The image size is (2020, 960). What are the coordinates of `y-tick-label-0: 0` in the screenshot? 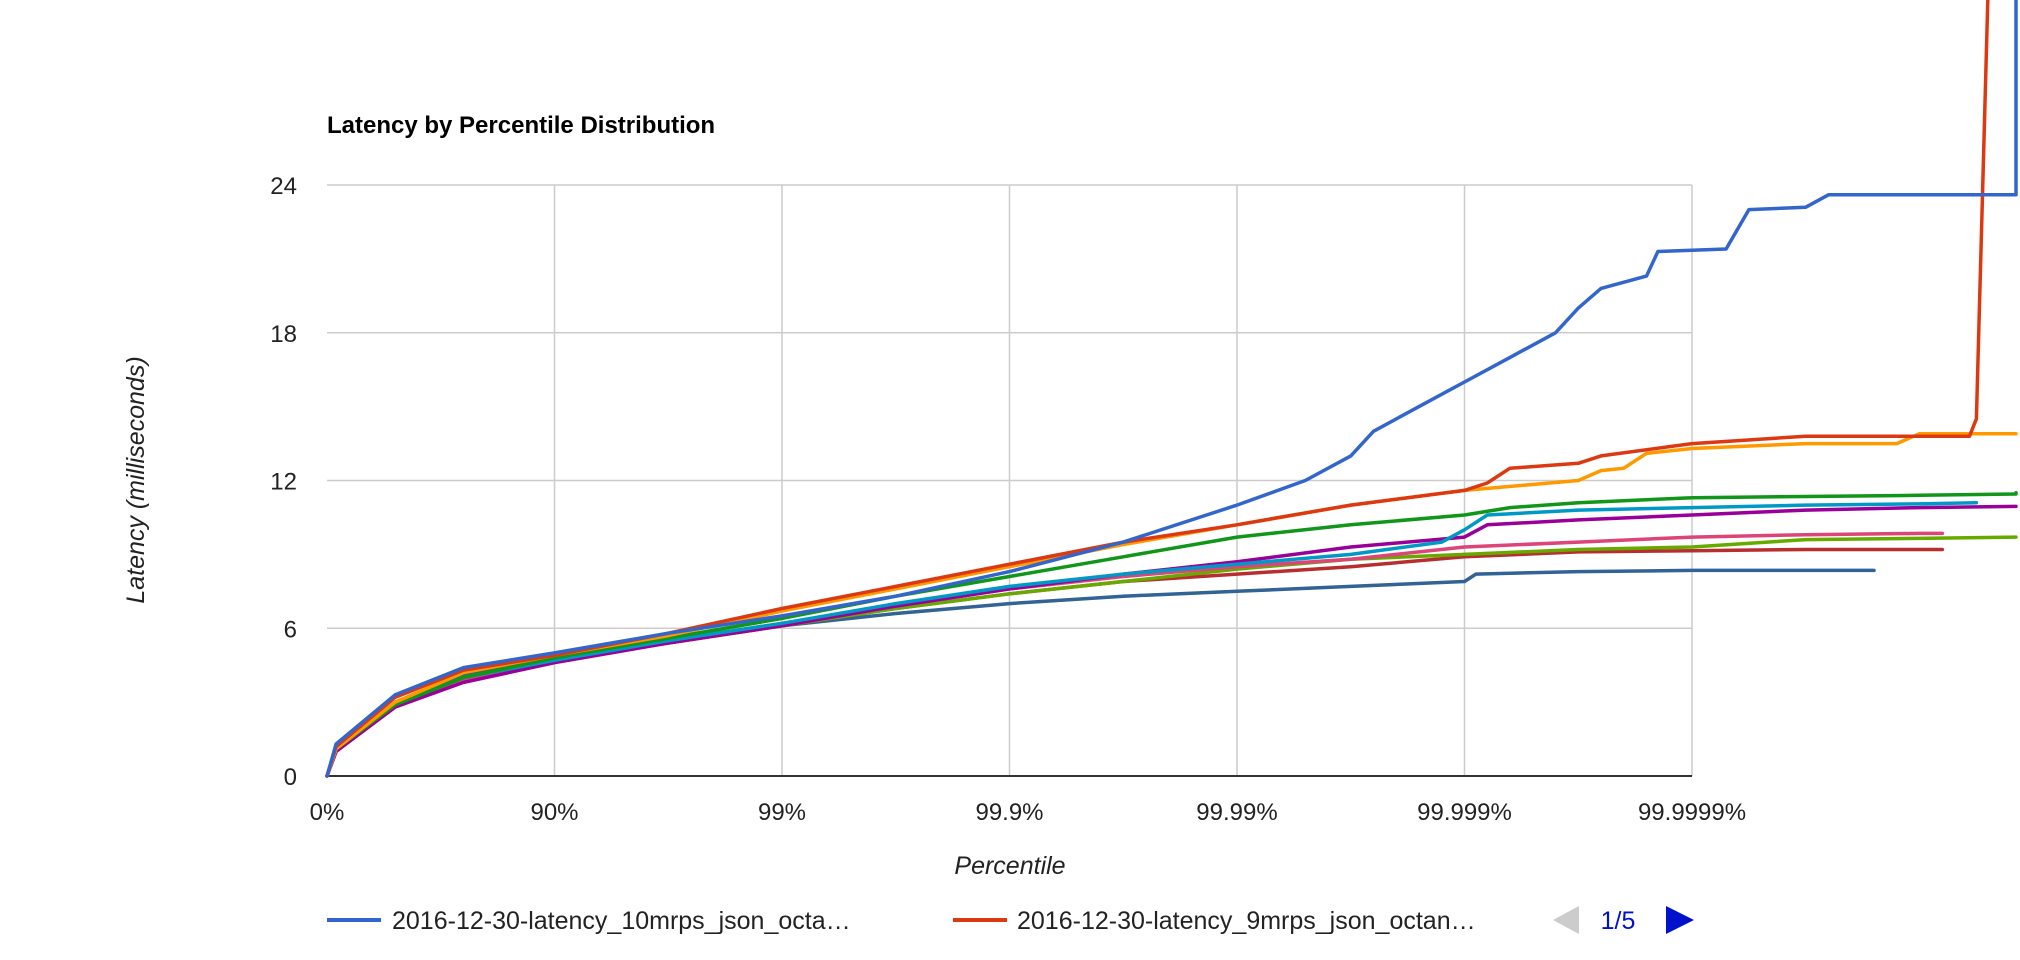 It's located at (290, 777).